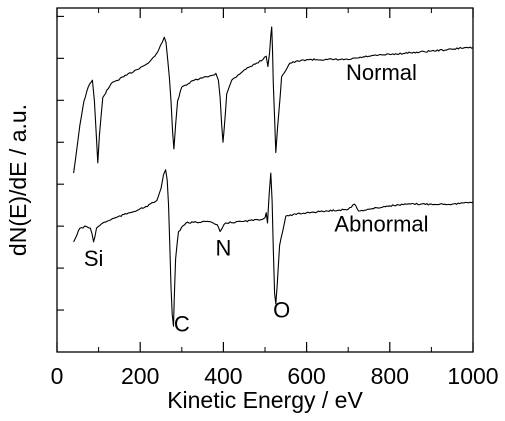 The width and height of the screenshot is (505, 421). I want to click on series-label-normal: Normal, so click(381, 72).